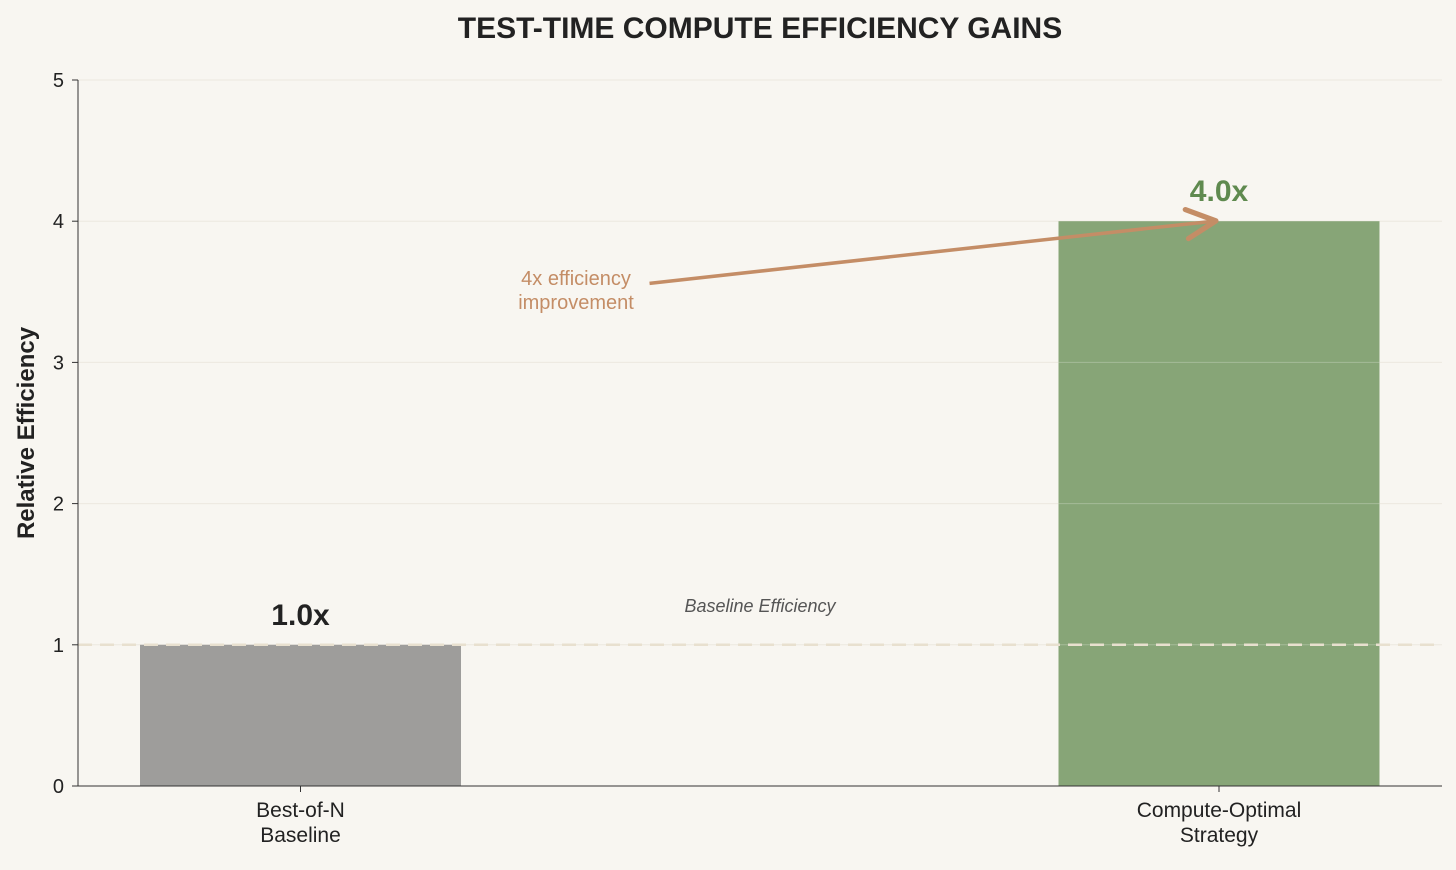 This screenshot has height=870, width=1456. What do you see at coordinates (58, 81) in the screenshot?
I see `y-tick-label-5: 5` at bounding box center [58, 81].